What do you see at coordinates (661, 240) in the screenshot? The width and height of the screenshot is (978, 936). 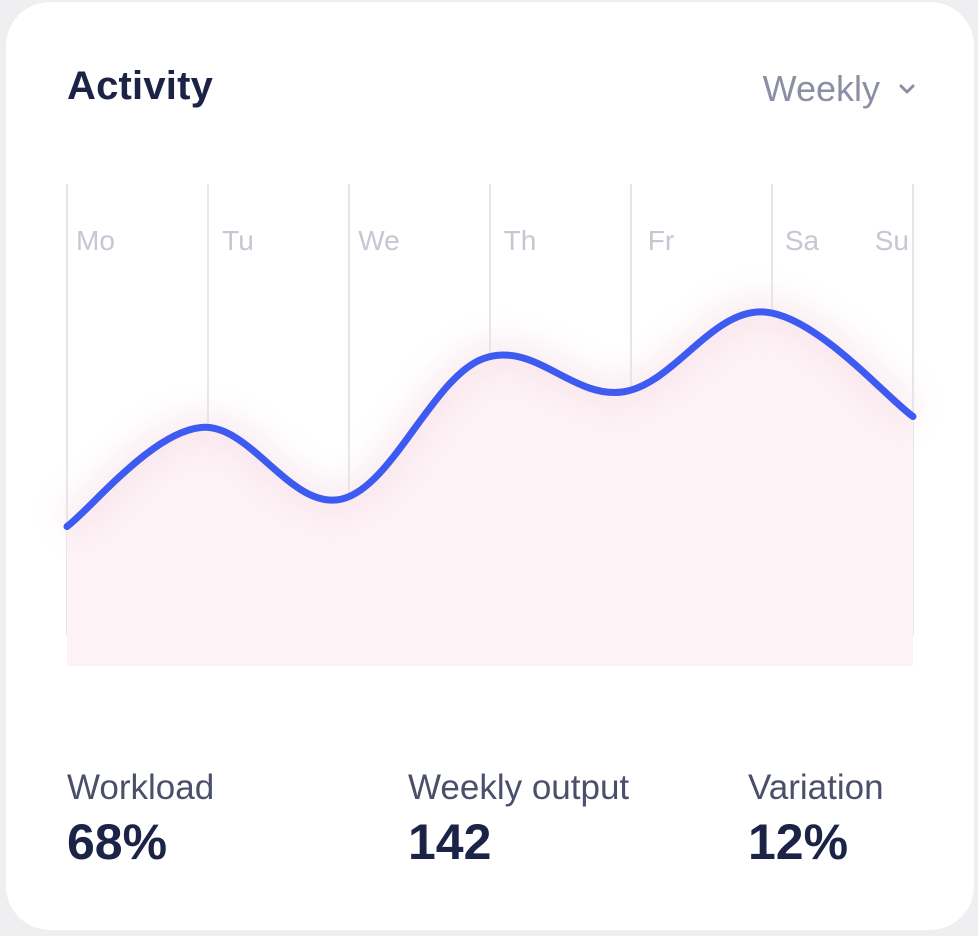 I see `x-tick-label-fr: Fr` at bounding box center [661, 240].